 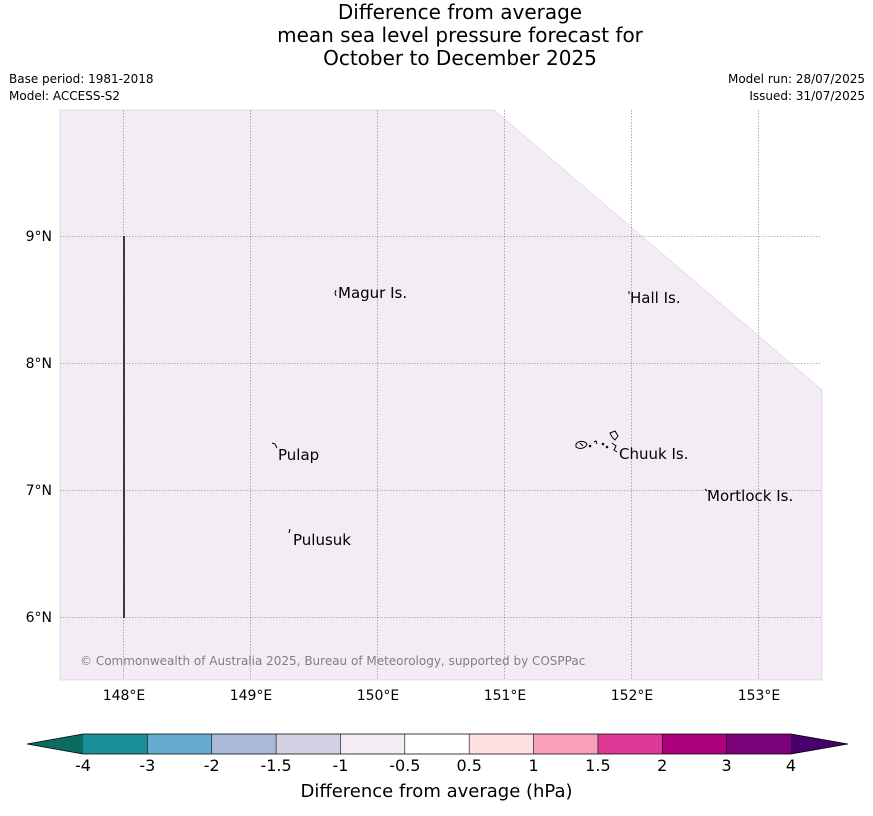 I want to click on island-mortlock, so click(x=706, y=490).